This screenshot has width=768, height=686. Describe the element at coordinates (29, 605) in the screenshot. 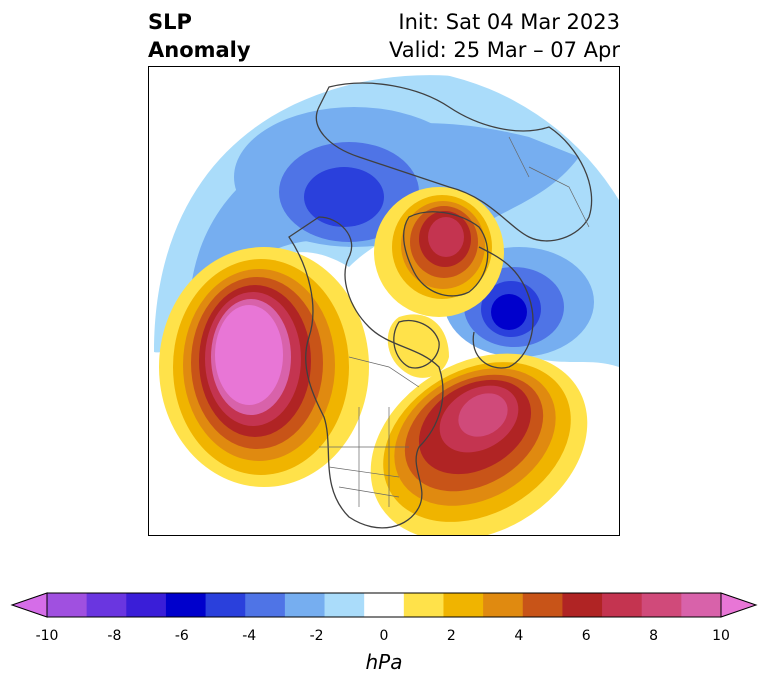

I see `colorbar-extend-left` at that location.